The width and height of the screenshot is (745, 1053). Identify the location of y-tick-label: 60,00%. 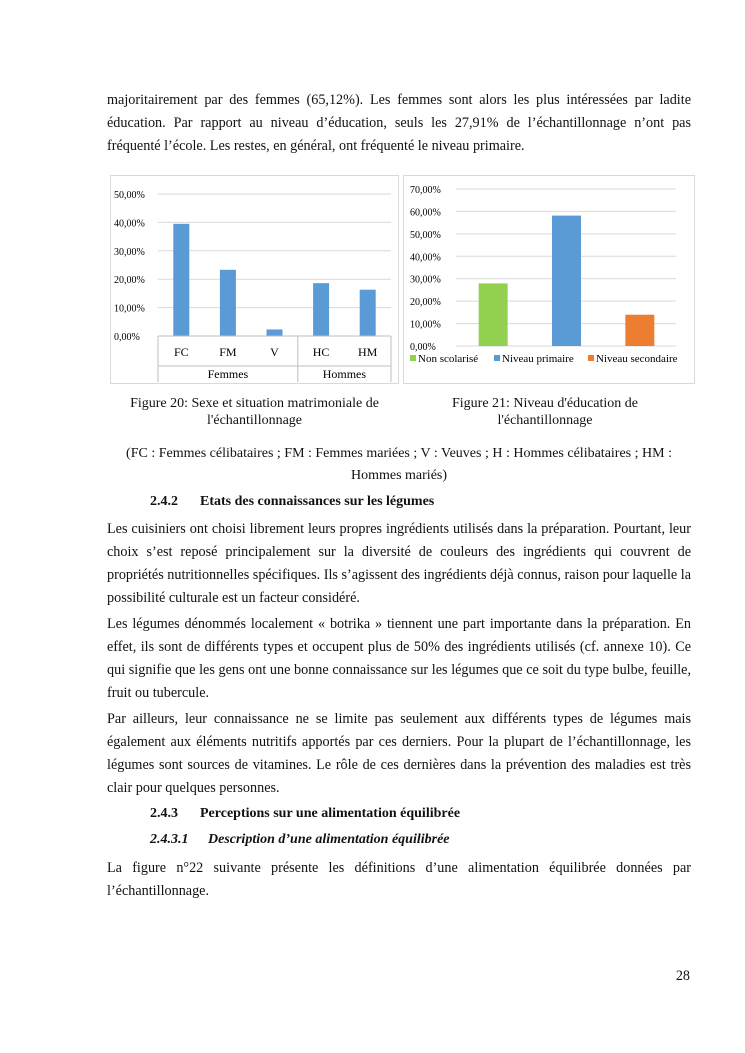
(425, 212).